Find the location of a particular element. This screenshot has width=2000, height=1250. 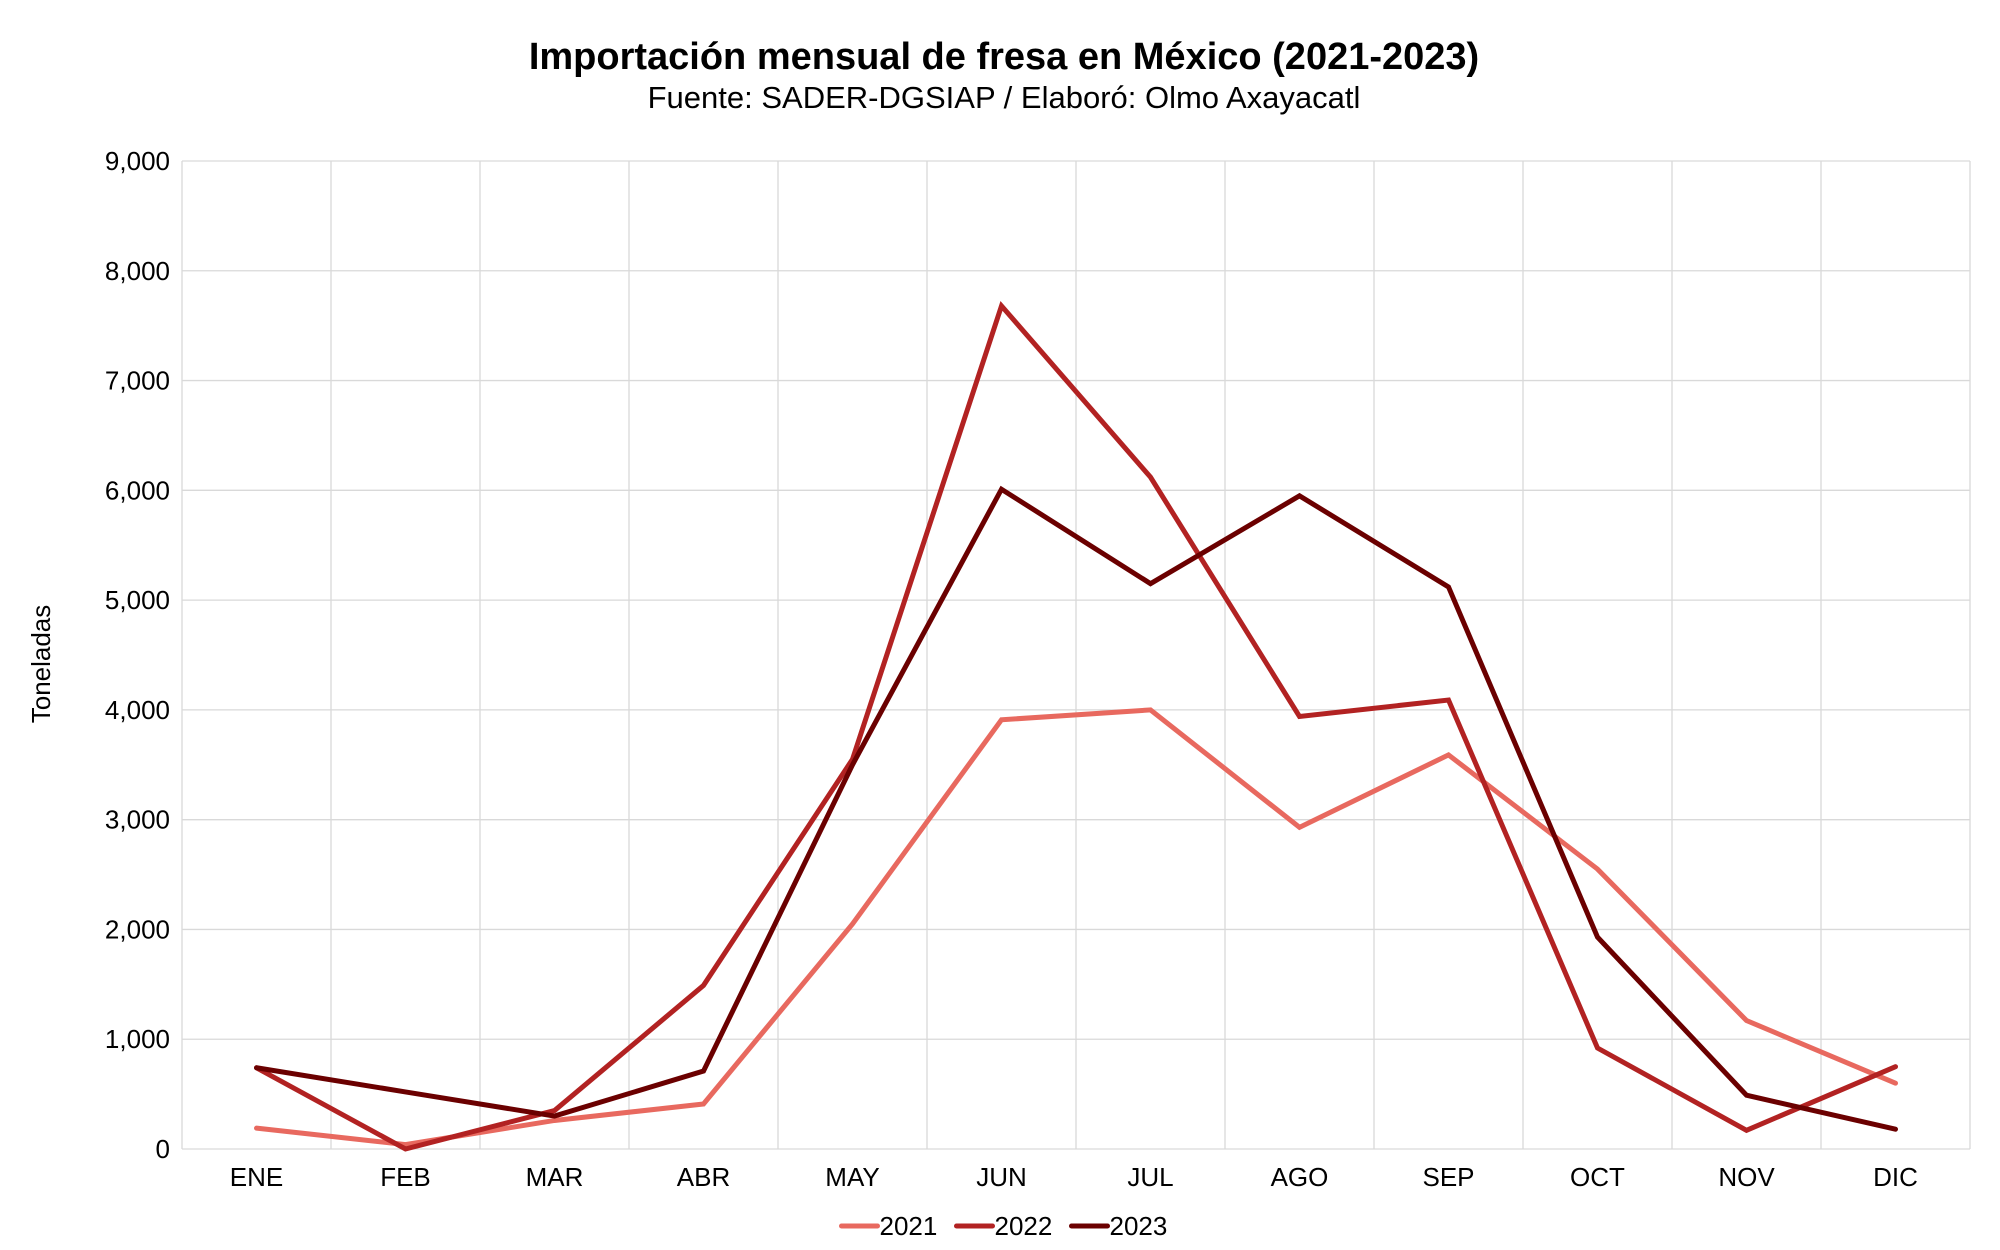

x-tick-label: JUN is located at coordinates (1001, 1177).